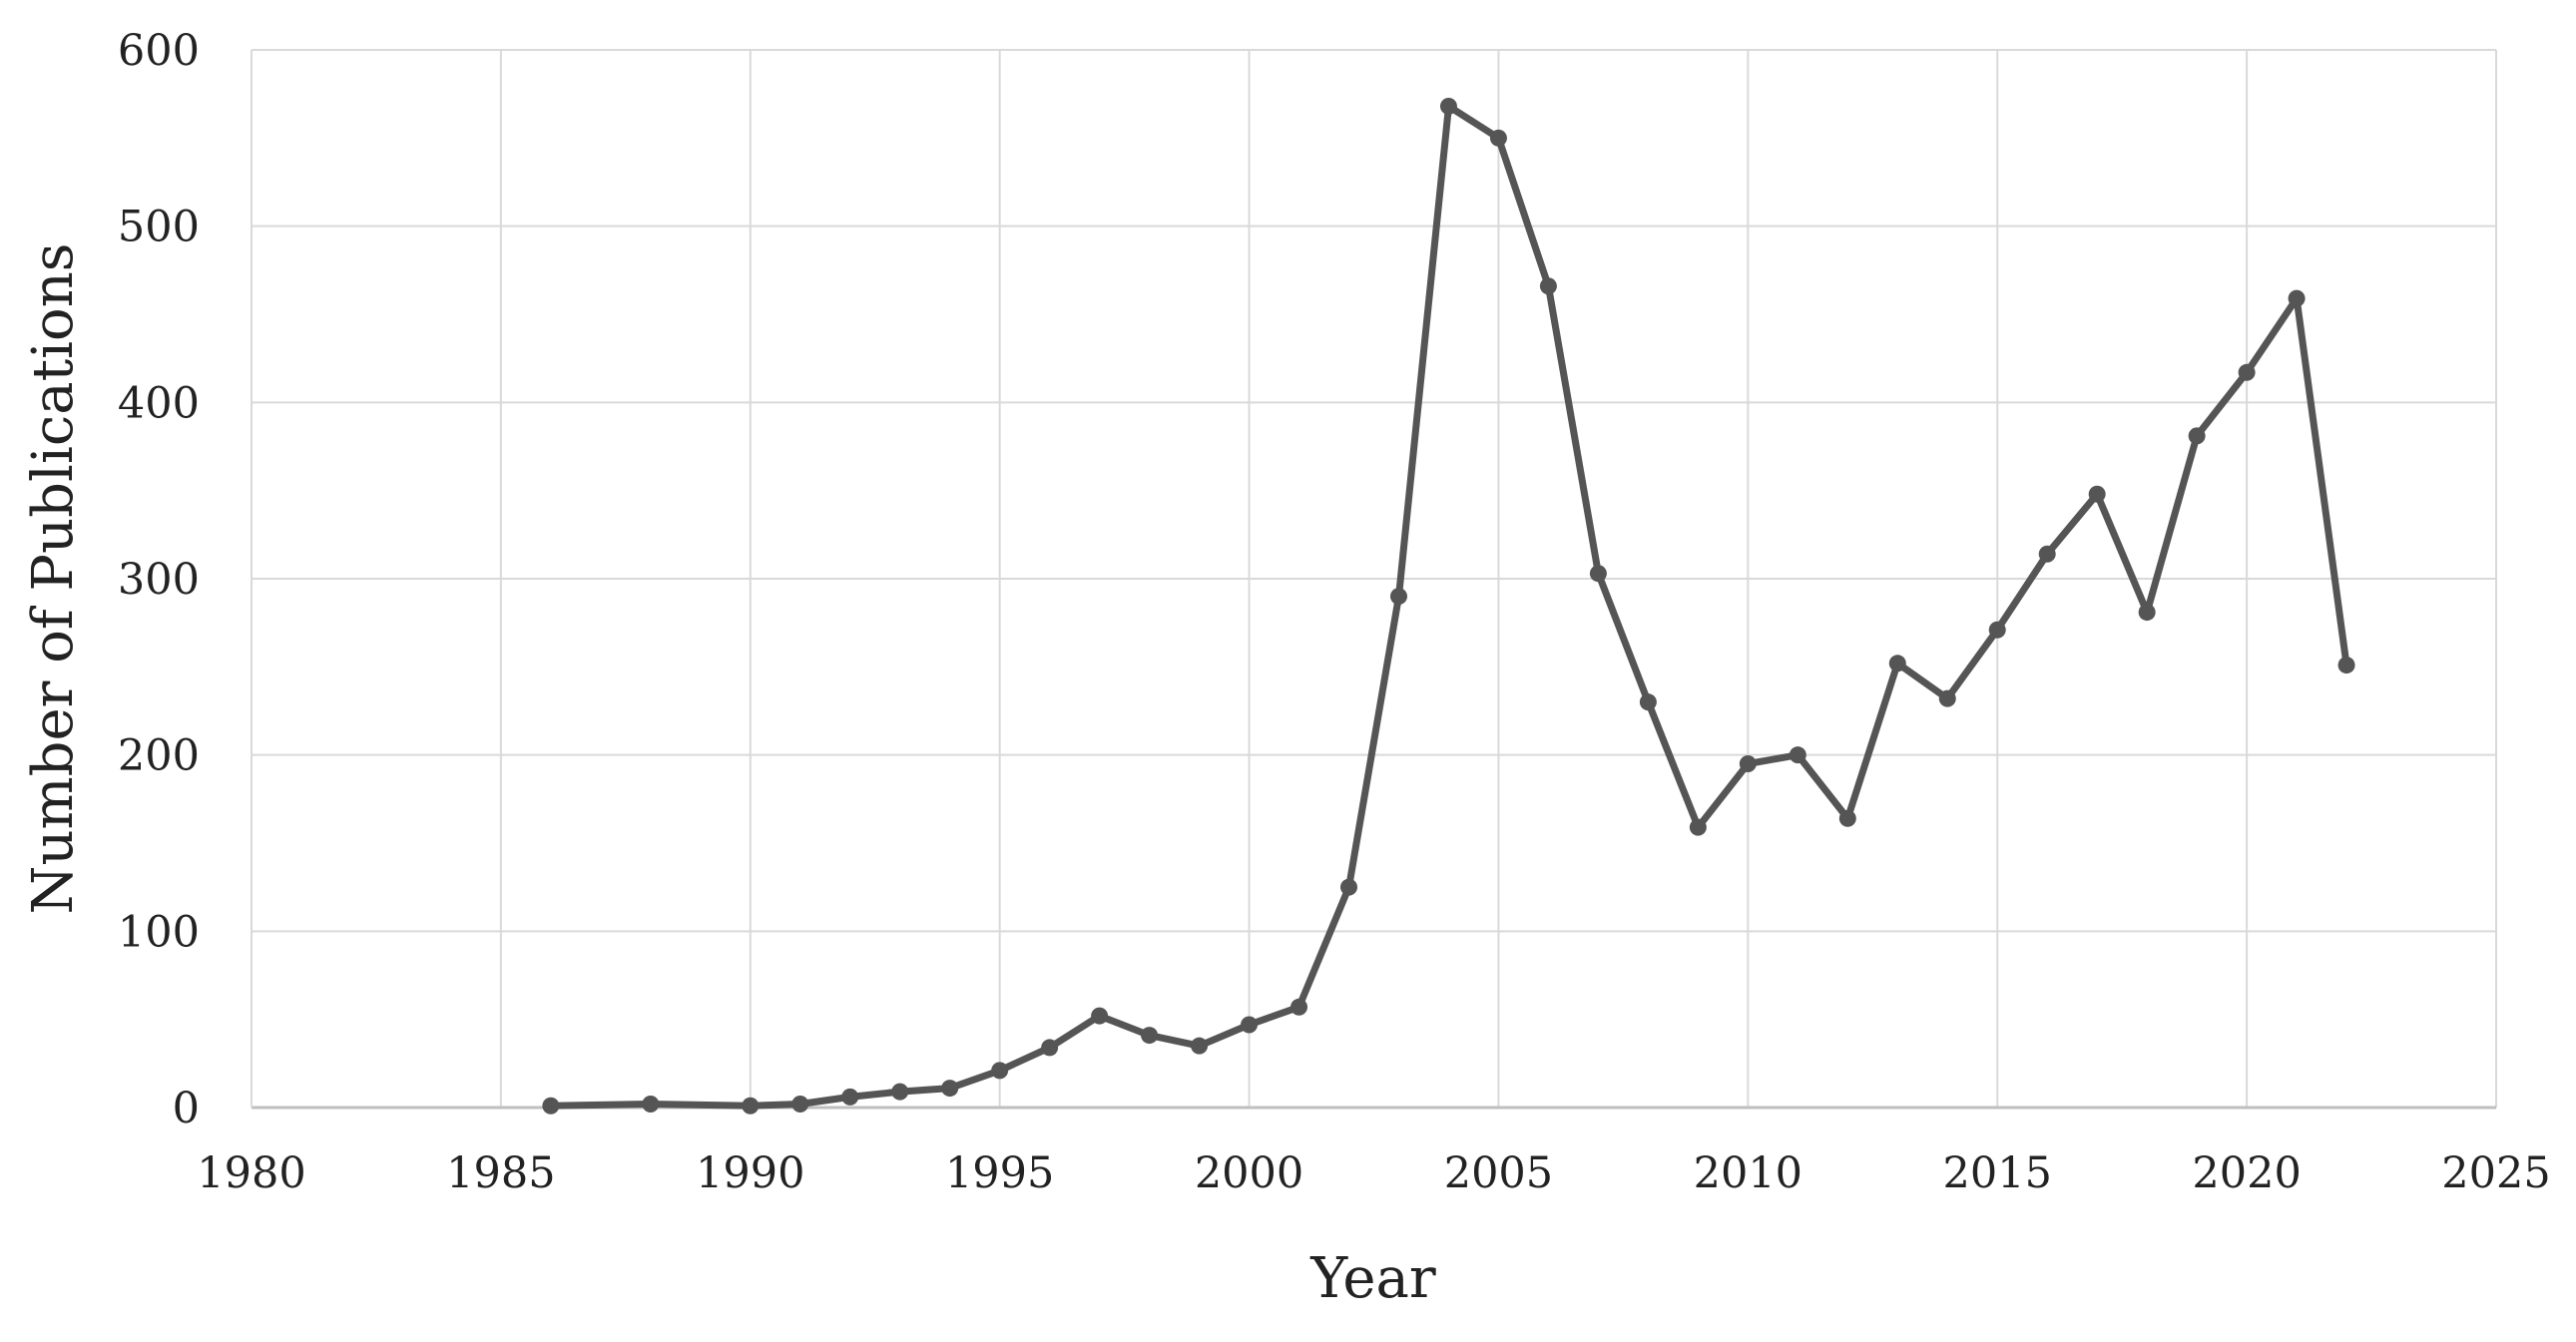 The height and width of the screenshot is (1342, 2576). What do you see at coordinates (186, 1109) in the screenshot?
I see `y-tick-label: 0` at bounding box center [186, 1109].